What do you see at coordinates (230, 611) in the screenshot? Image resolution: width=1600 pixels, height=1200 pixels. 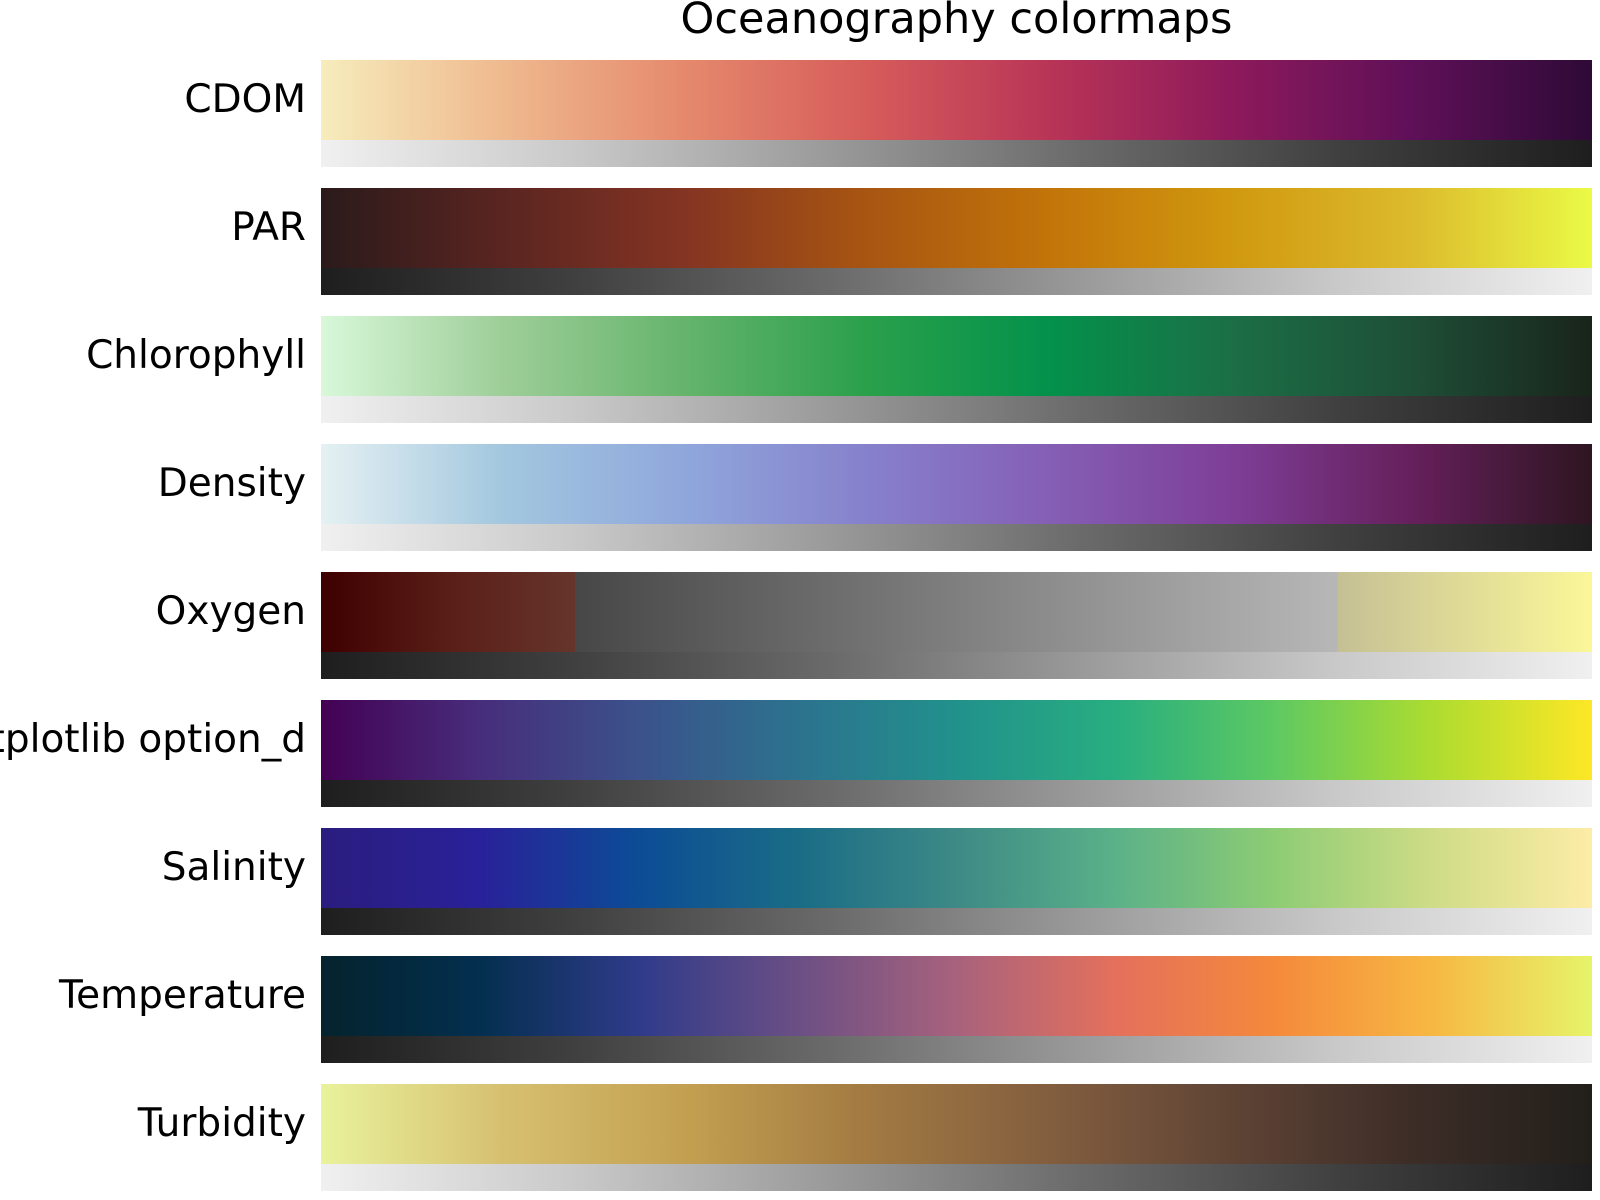 I see `colormap-label: Oxygen` at bounding box center [230, 611].